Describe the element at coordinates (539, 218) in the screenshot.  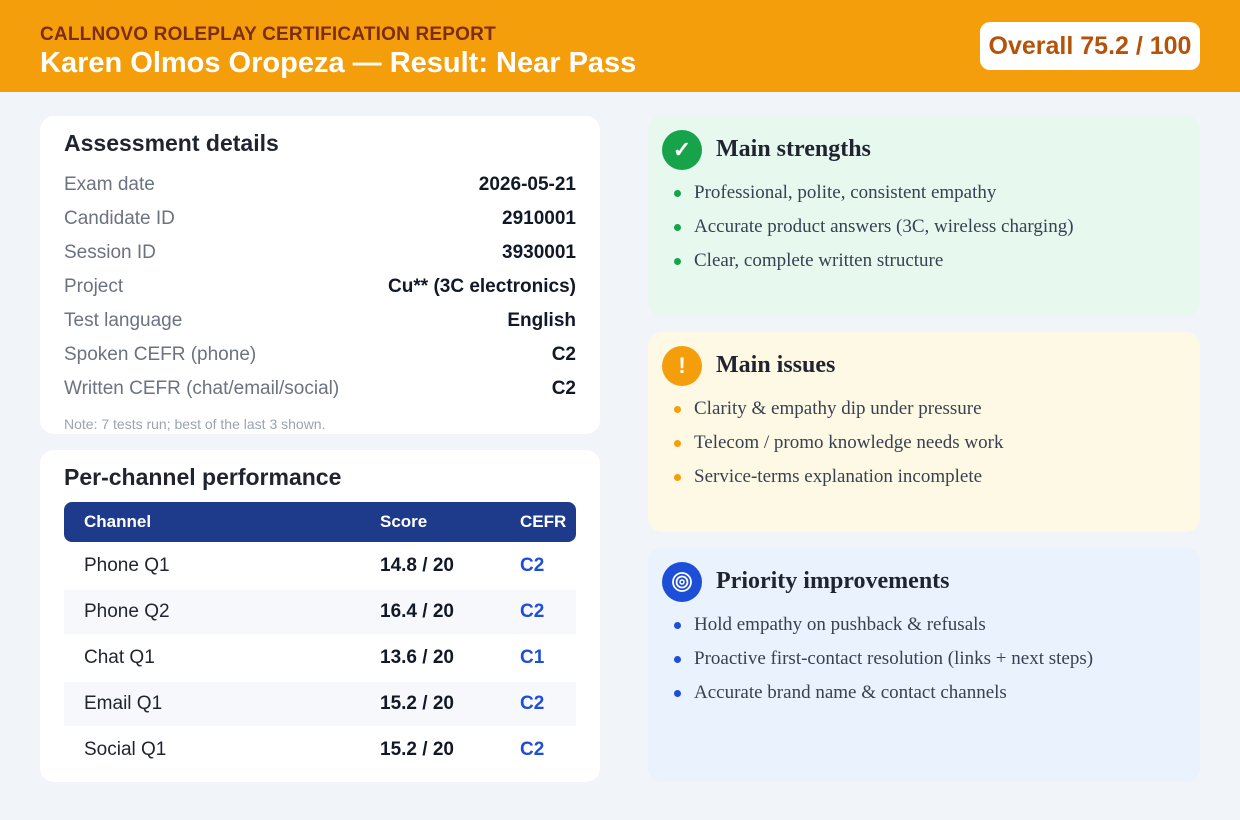
I see `detail-value: 2910001` at that location.